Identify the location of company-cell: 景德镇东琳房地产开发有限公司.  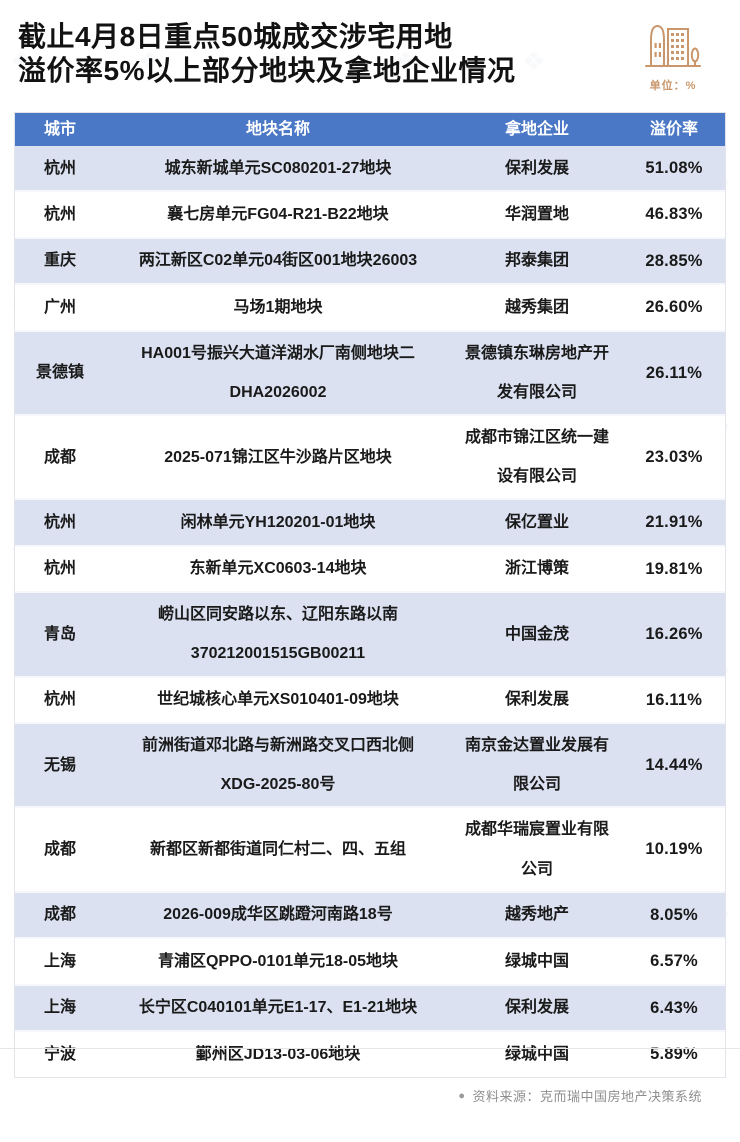
(536, 372).